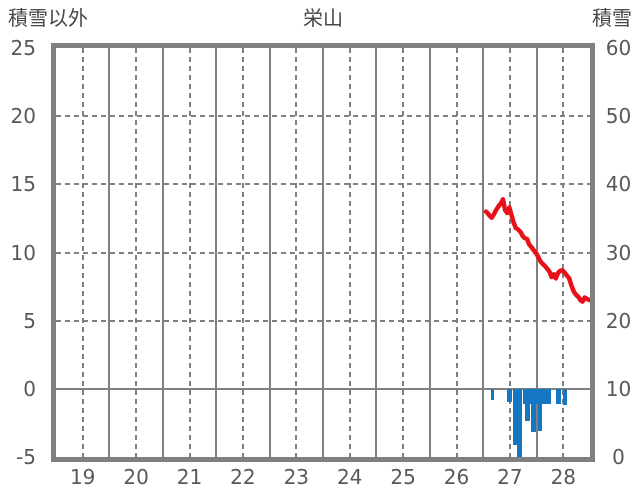  I want to click on chart-title: 栄山, so click(323, 18).